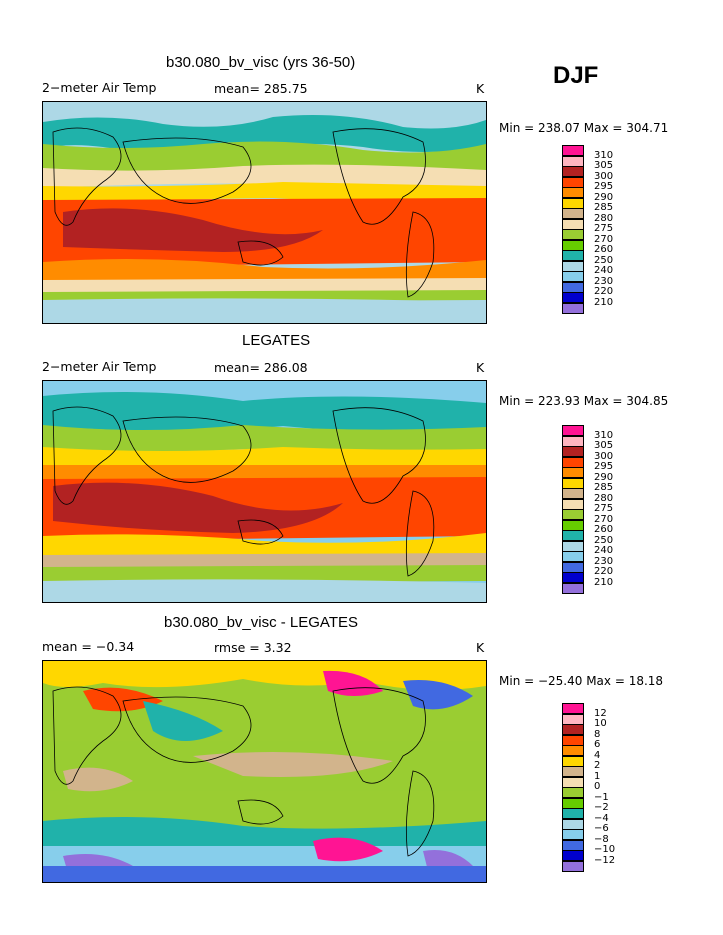  What do you see at coordinates (597, 755) in the screenshot?
I see `colorbar-label: 4` at bounding box center [597, 755].